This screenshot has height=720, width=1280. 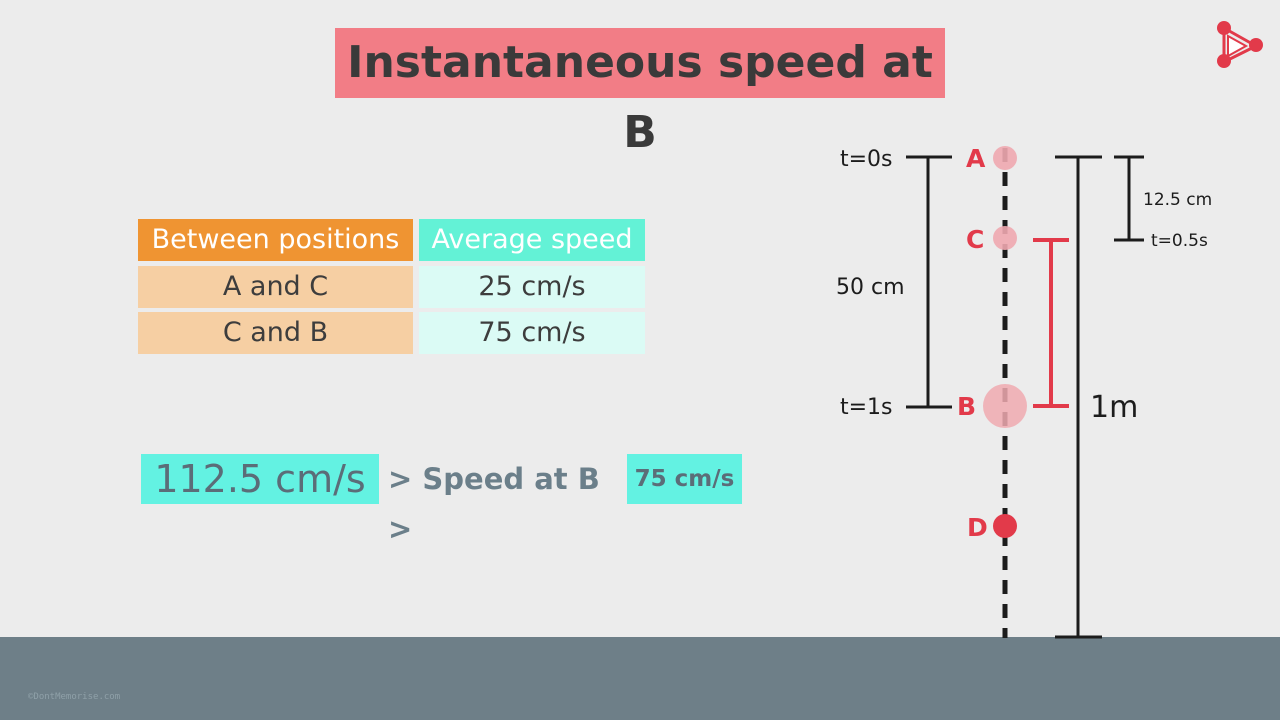 I want to click on slide-title: Instantaneous speed at B, so click(x=640, y=93).